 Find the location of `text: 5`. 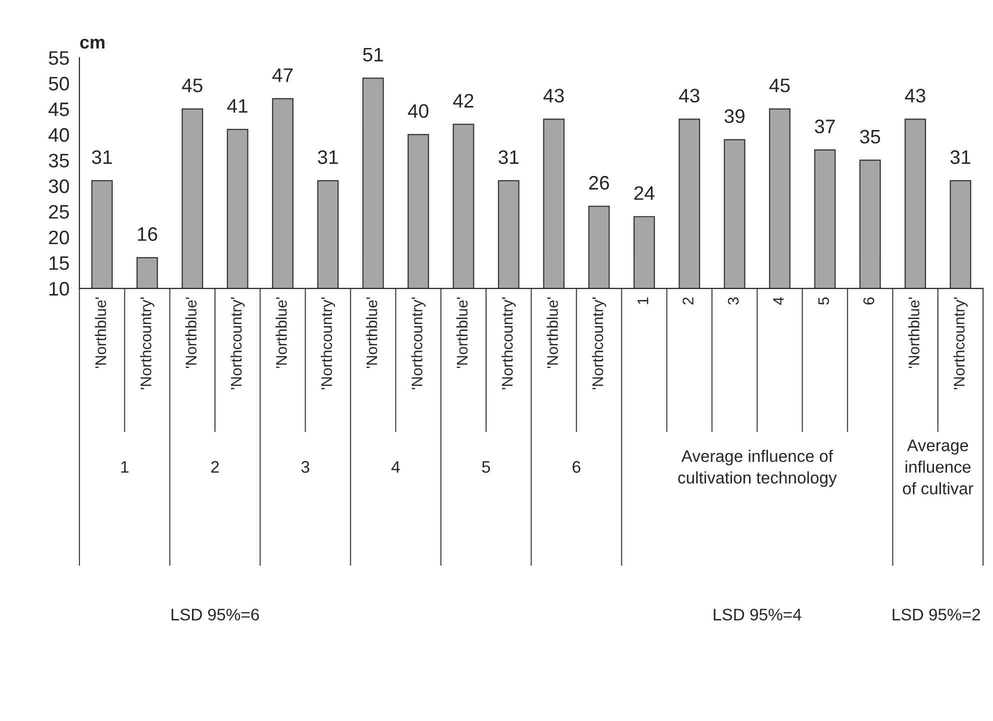

text: 5 is located at coordinates (486, 467).